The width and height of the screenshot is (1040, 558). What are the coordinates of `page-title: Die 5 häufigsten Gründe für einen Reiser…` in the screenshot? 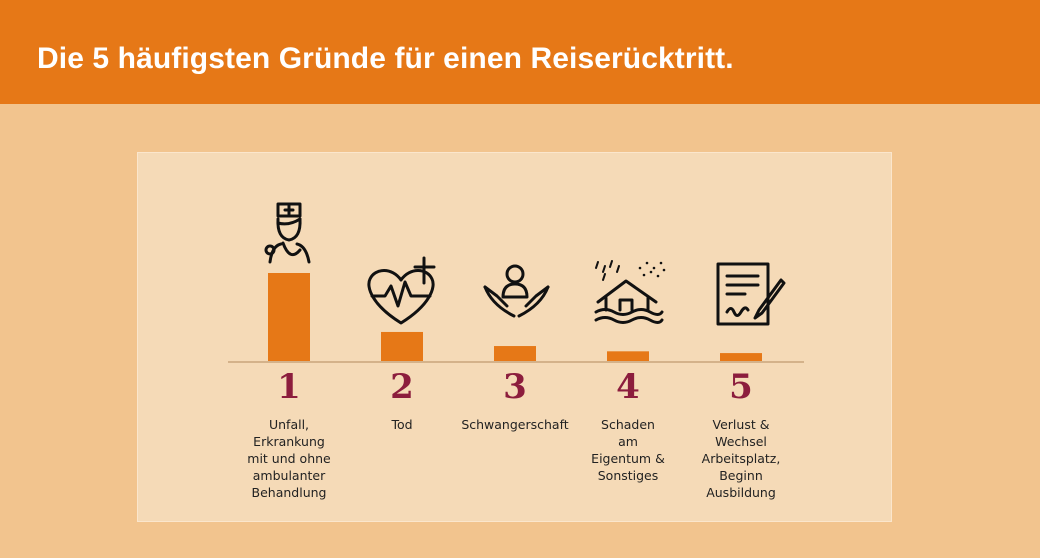 It's located at (385, 58).